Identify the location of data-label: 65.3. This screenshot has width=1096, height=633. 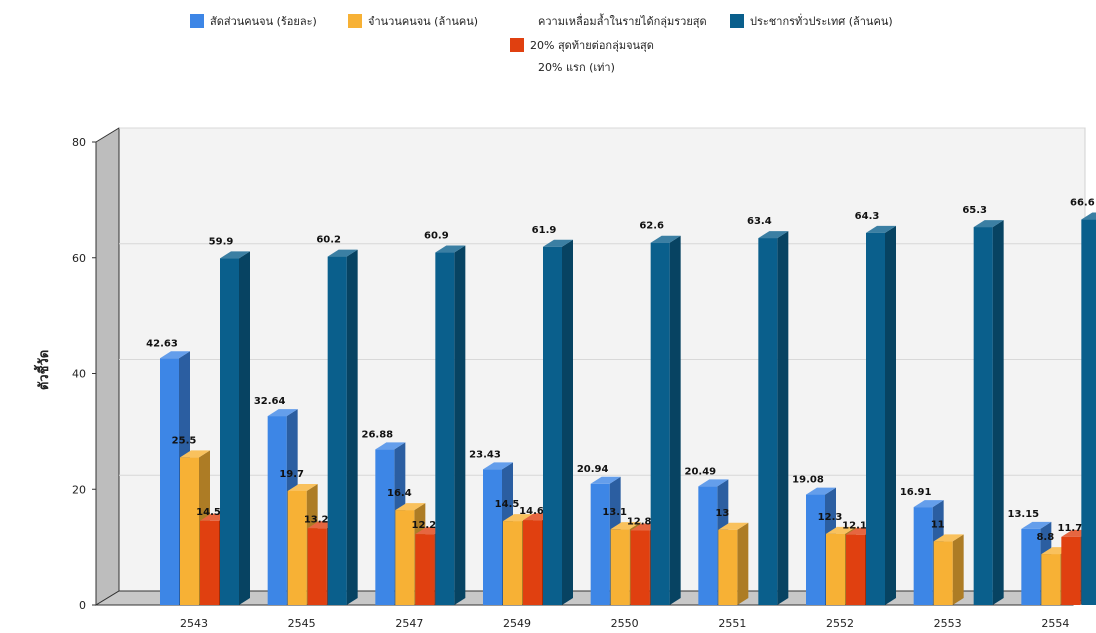
(974, 210).